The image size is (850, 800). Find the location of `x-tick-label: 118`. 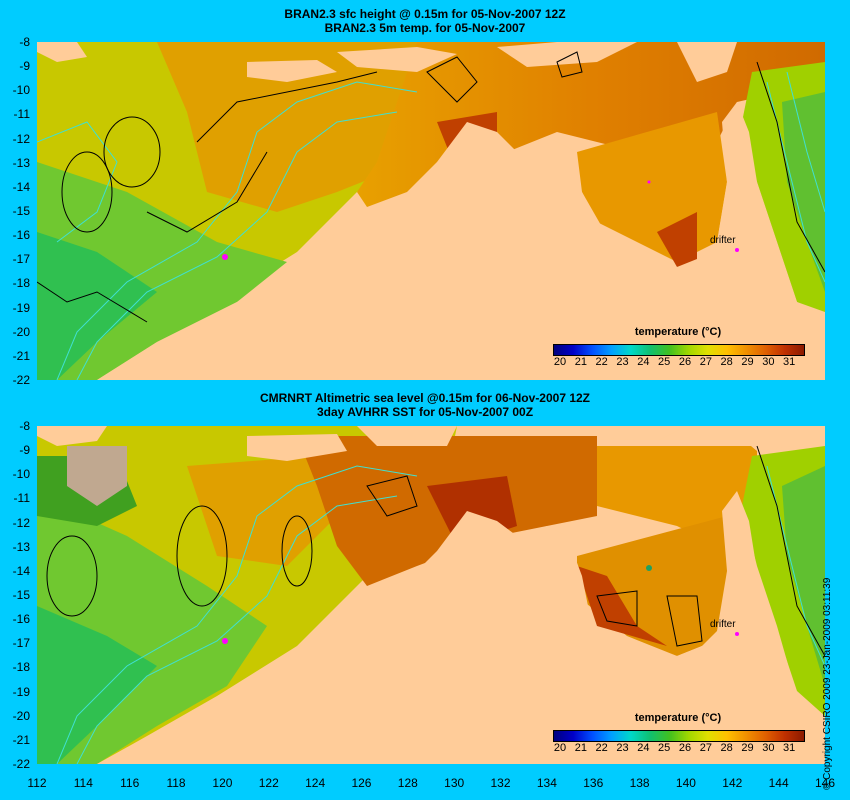

x-tick-label: 118 is located at coordinates (176, 783).